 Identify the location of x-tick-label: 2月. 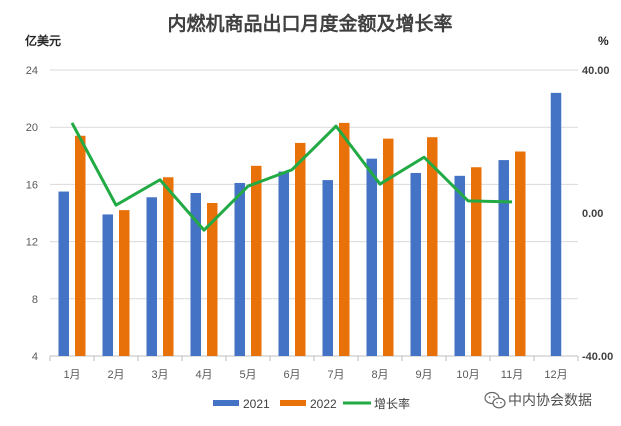
(115, 375).